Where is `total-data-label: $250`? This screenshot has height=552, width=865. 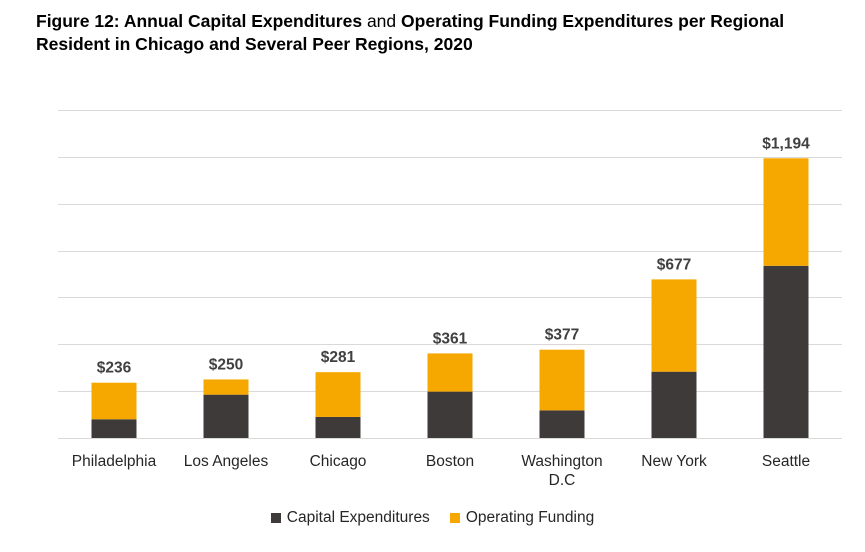
total-data-label: $250 is located at coordinates (226, 364).